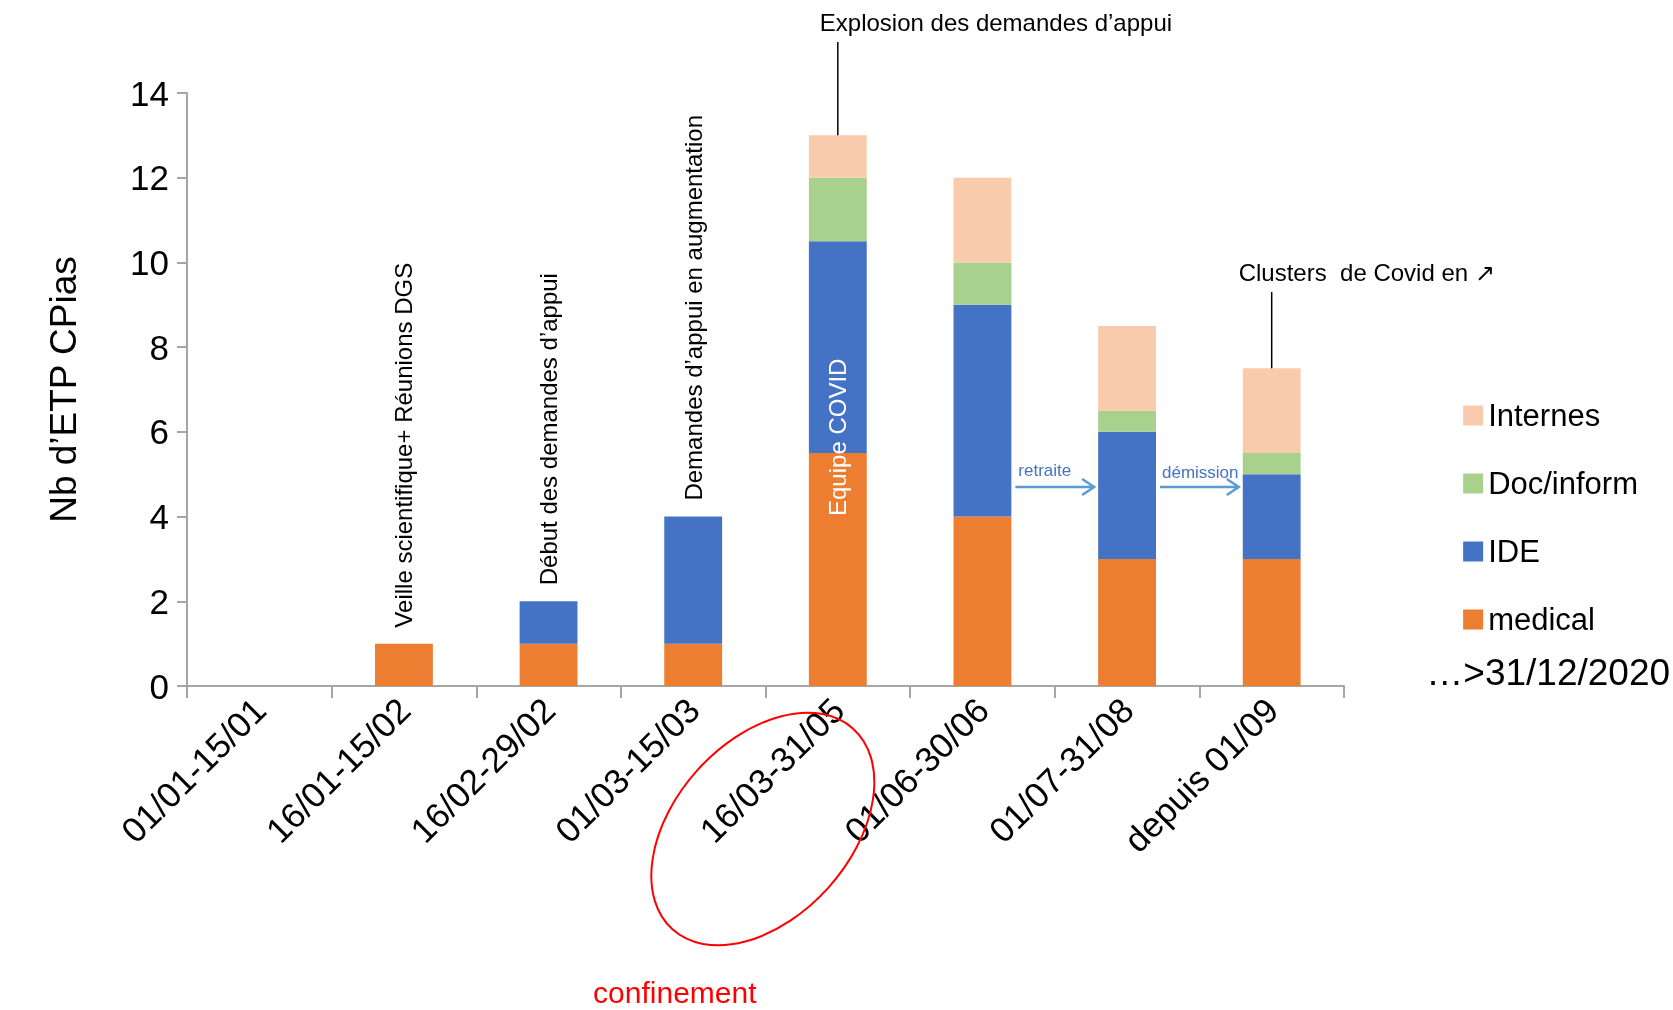 The height and width of the screenshot is (1010, 1673). Describe the element at coordinates (149, 262) in the screenshot. I see `y-tick-label: 10` at that location.